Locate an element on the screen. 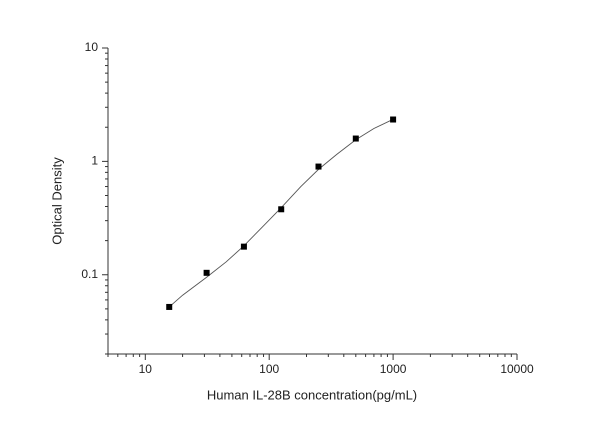 Image resolution: width=600 pixels, height=424 pixels. y-tick-label: 1 is located at coordinates (94, 161).